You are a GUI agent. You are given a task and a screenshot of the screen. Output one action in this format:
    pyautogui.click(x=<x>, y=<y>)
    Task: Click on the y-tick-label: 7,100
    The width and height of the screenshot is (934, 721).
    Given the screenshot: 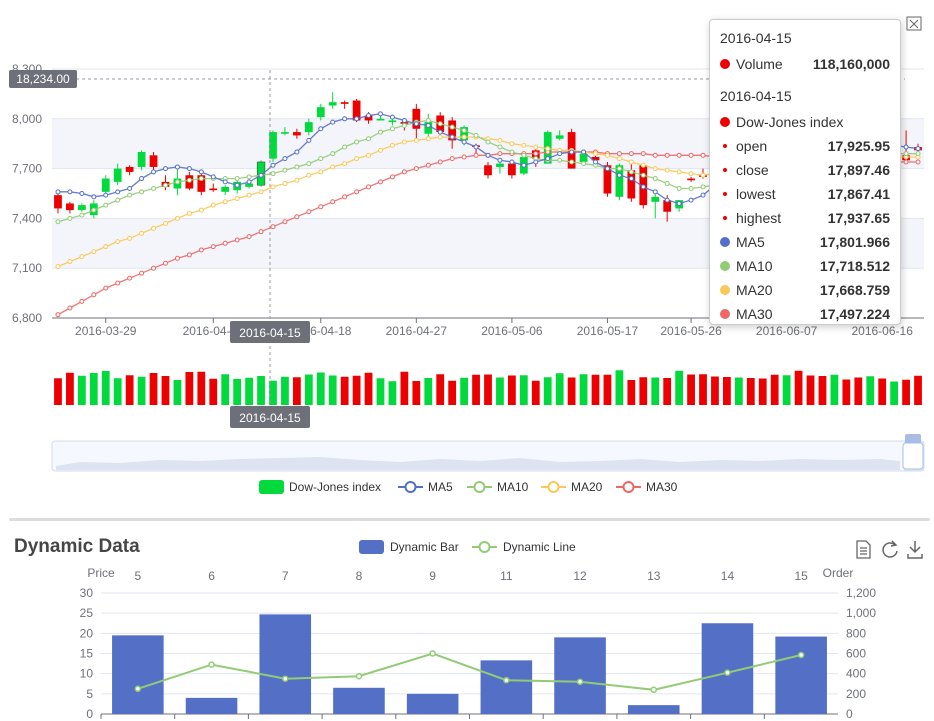 What is the action you would take?
    pyautogui.click(x=27, y=268)
    